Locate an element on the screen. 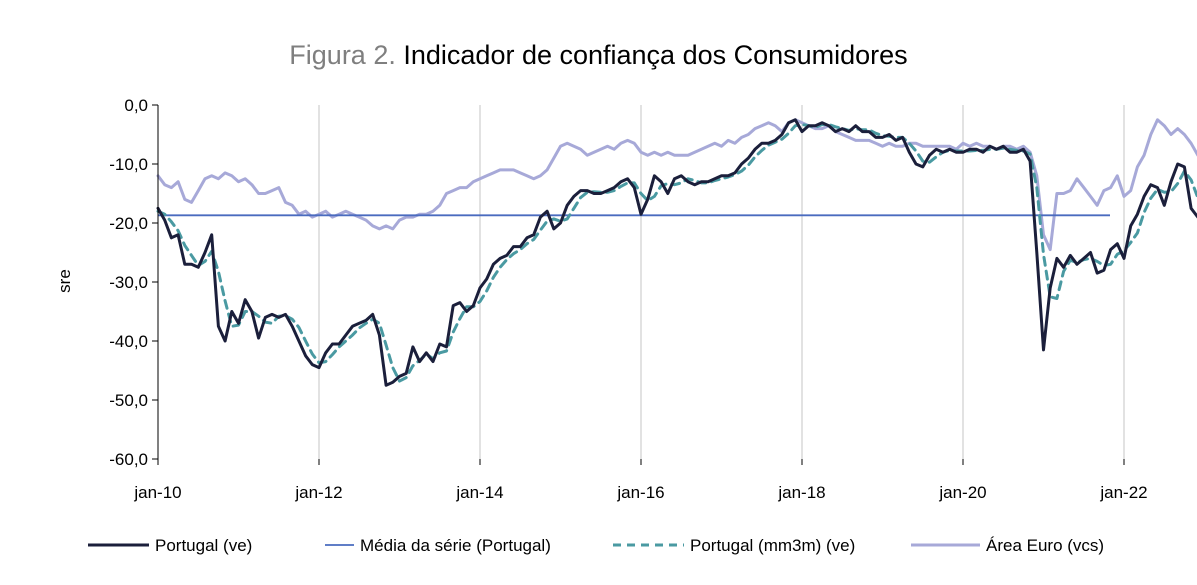 This screenshot has width=1197, height=585. y-tick-label: -40,0 is located at coordinates (128, 341).